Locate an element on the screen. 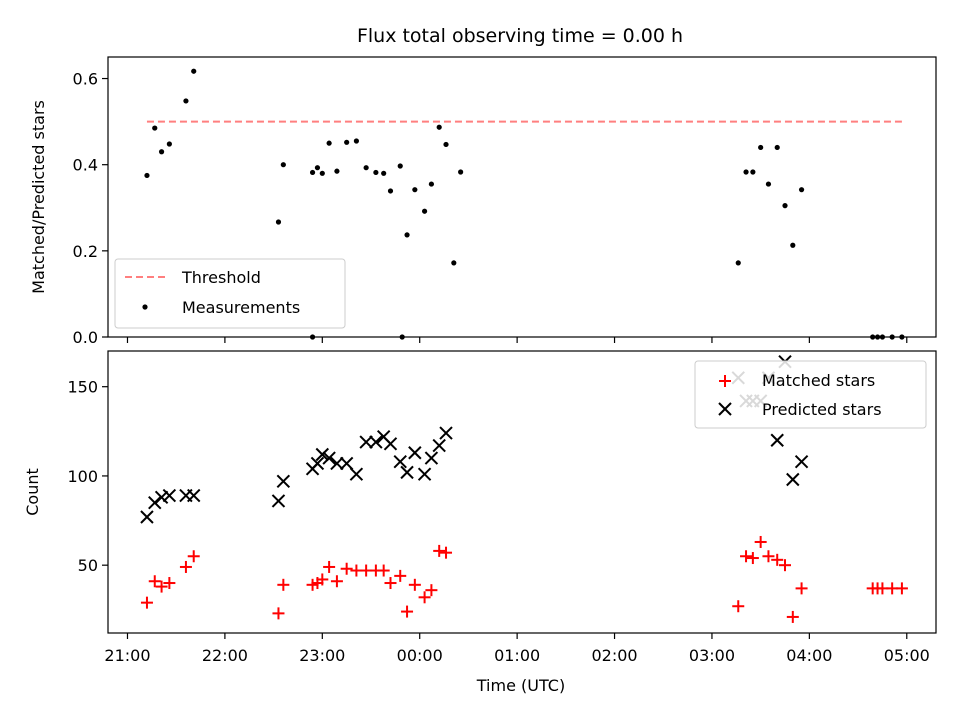 The width and height of the screenshot is (960, 720). top-y-tick-label: 0.0 is located at coordinates (85, 337).